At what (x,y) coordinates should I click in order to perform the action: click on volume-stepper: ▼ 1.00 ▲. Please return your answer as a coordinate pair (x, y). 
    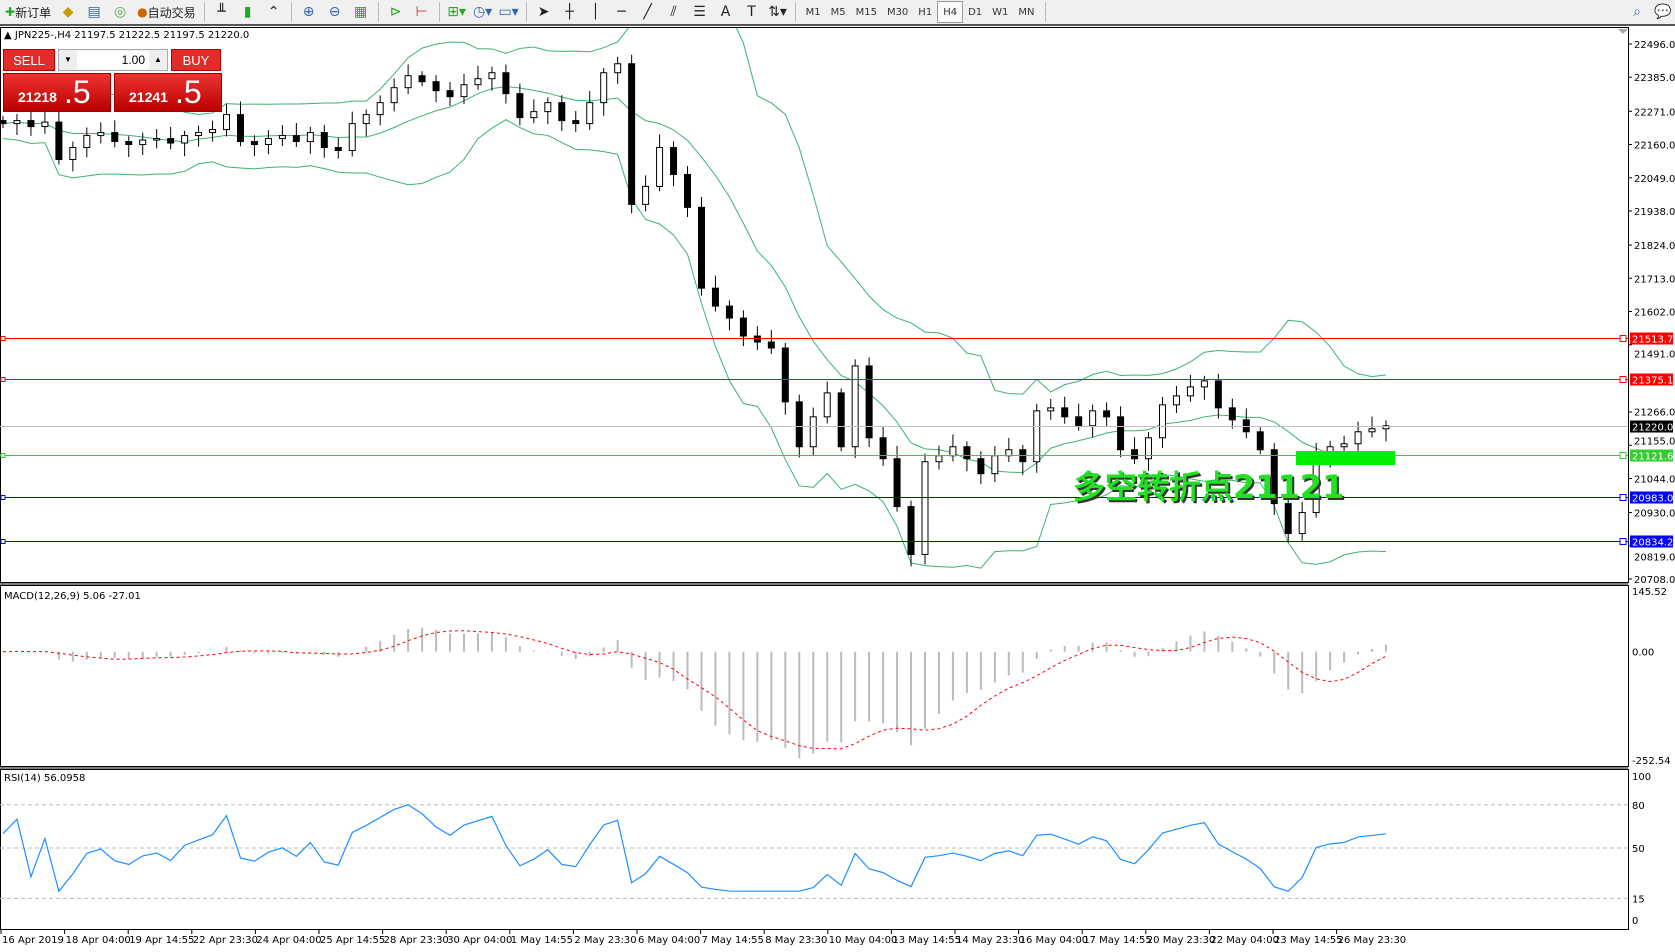
    Looking at the image, I should click on (113, 60).